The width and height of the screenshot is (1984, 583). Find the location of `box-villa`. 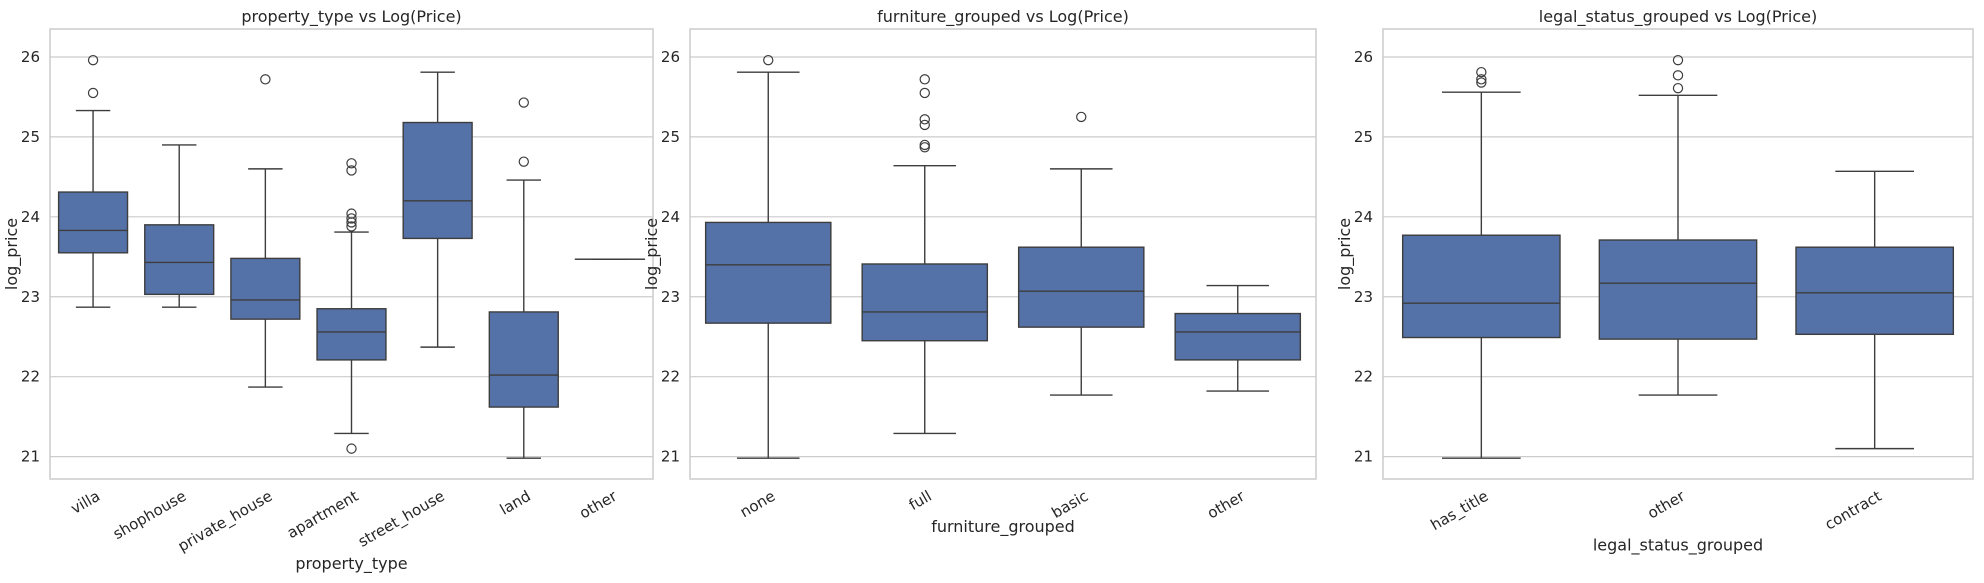

box-villa is located at coordinates (93, 181).